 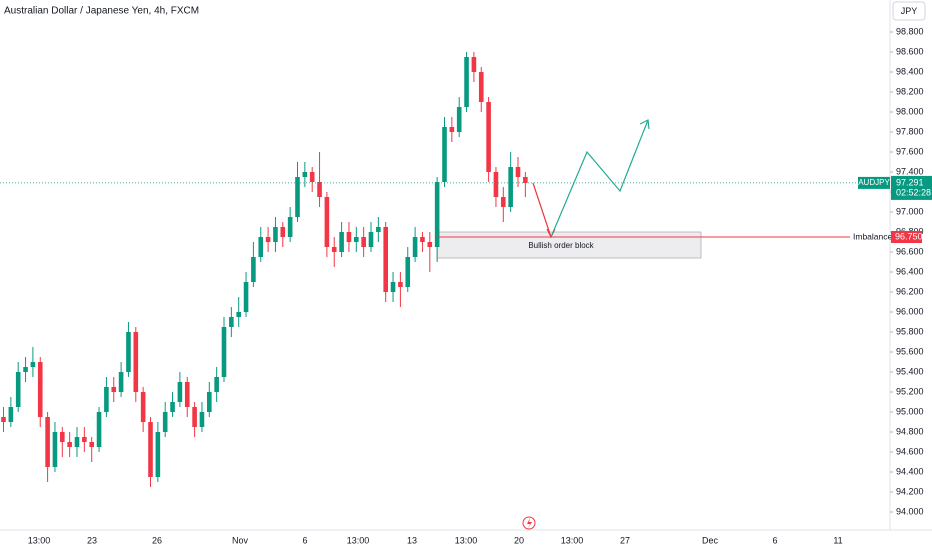 What do you see at coordinates (910, 111) in the screenshot?
I see `y-tick-label: 98.000` at bounding box center [910, 111].